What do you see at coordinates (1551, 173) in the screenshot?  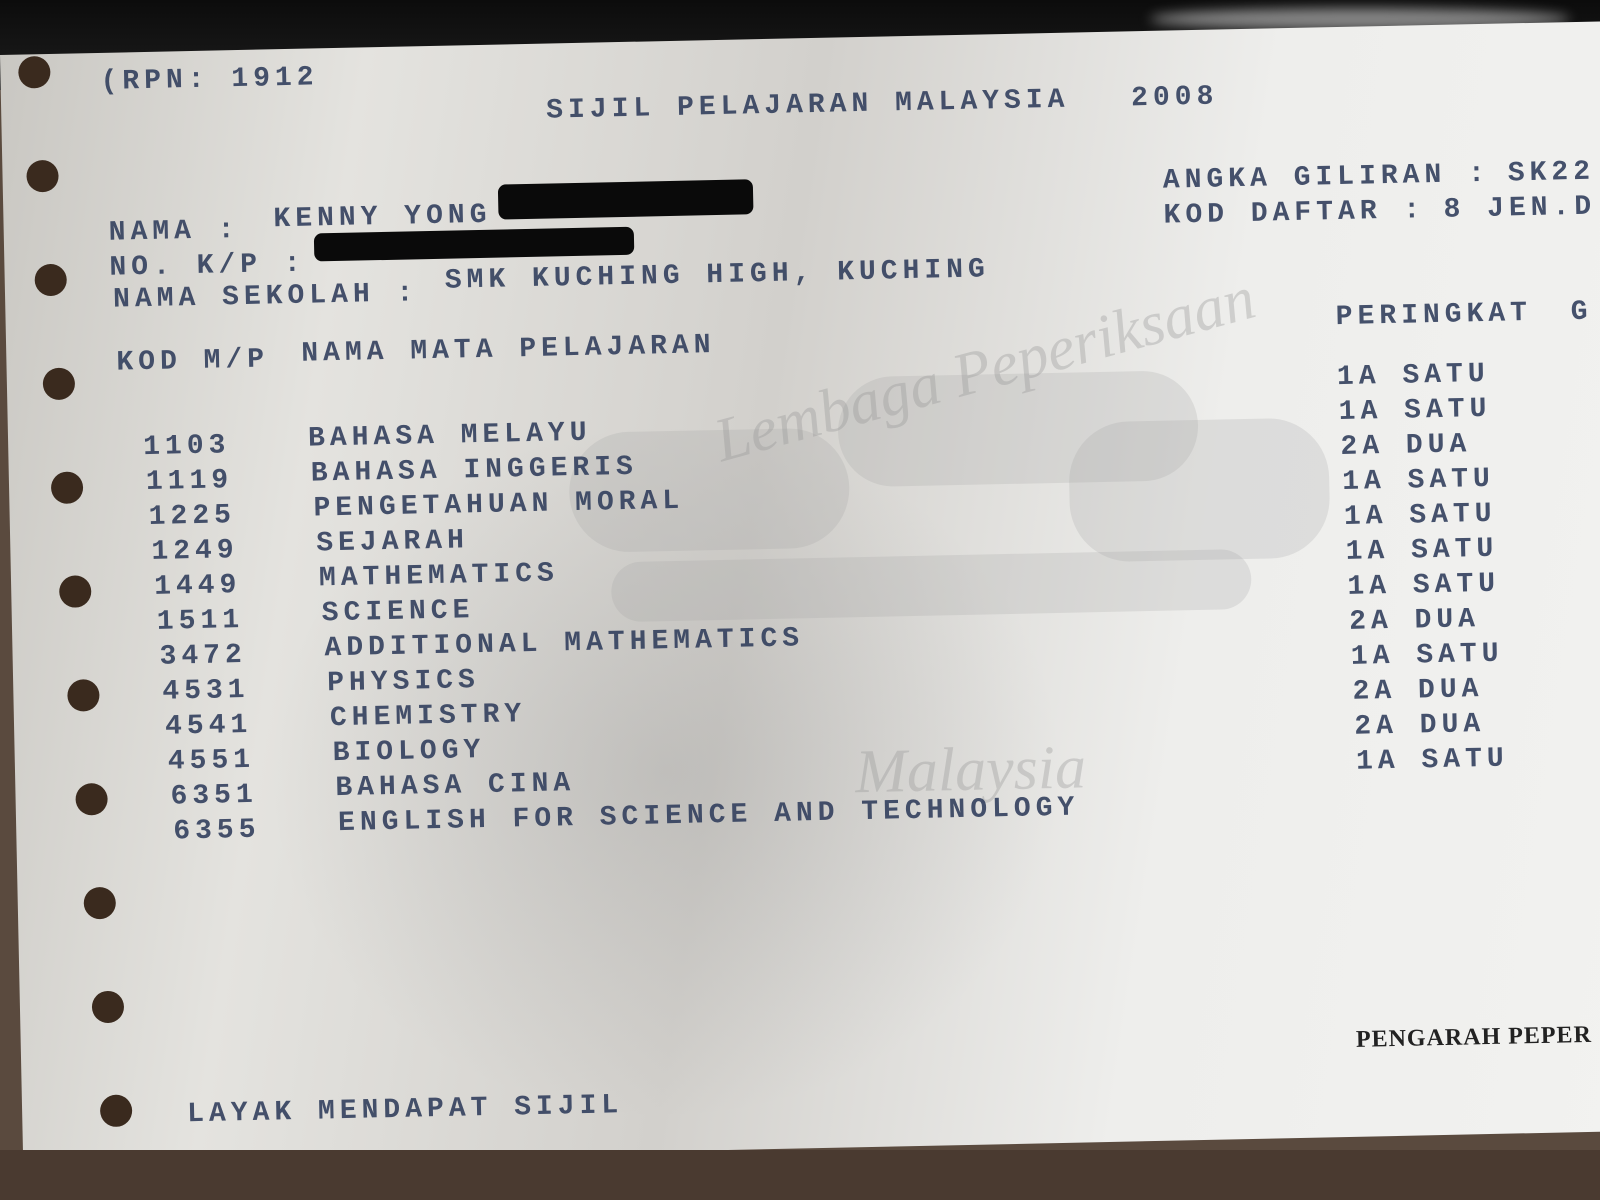 I see `angka-giliran-value: SK22` at bounding box center [1551, 173].